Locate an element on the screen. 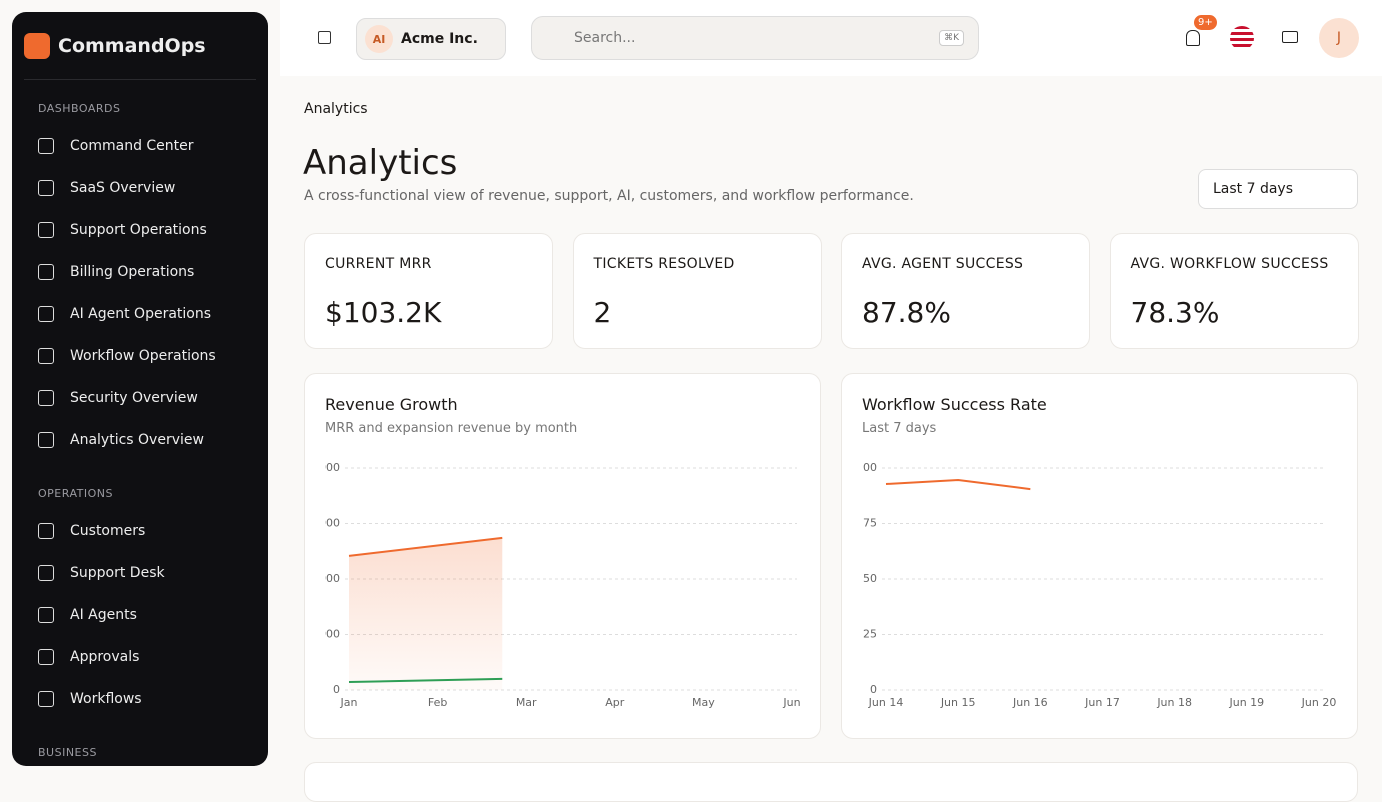 This screenshot has width=1382, height=802. sidebar-toggle is located at coordinates (324, 37).